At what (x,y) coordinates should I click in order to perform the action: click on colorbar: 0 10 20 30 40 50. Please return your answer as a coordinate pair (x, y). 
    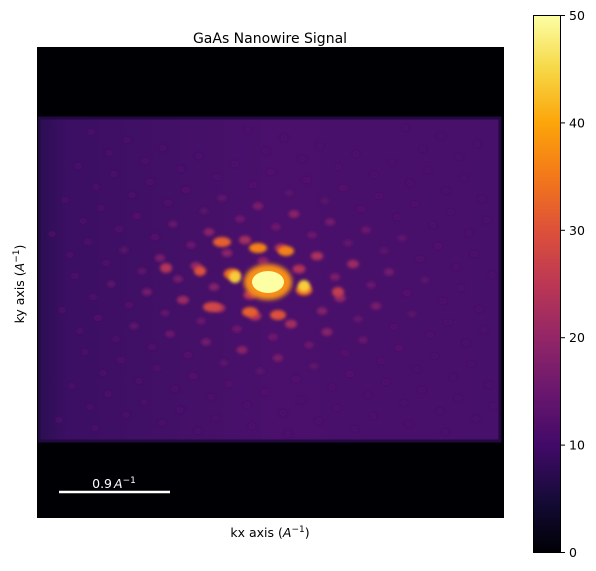
    Looking at the image, I should click on (559, 284).